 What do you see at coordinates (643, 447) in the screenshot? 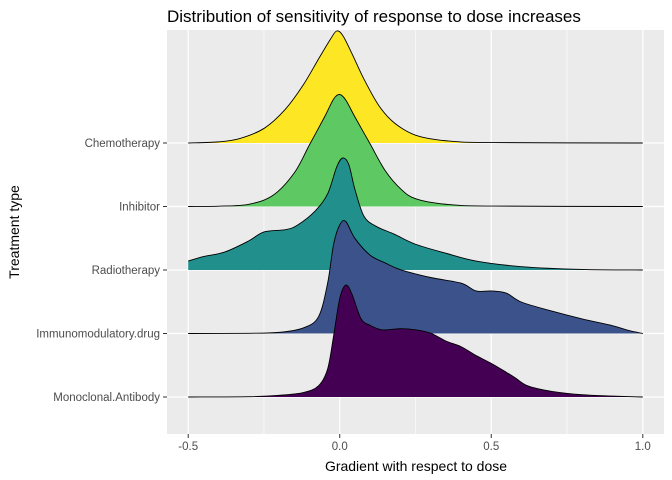
I see `x-tick-label: 1.0` at bounding box center [643, 447].